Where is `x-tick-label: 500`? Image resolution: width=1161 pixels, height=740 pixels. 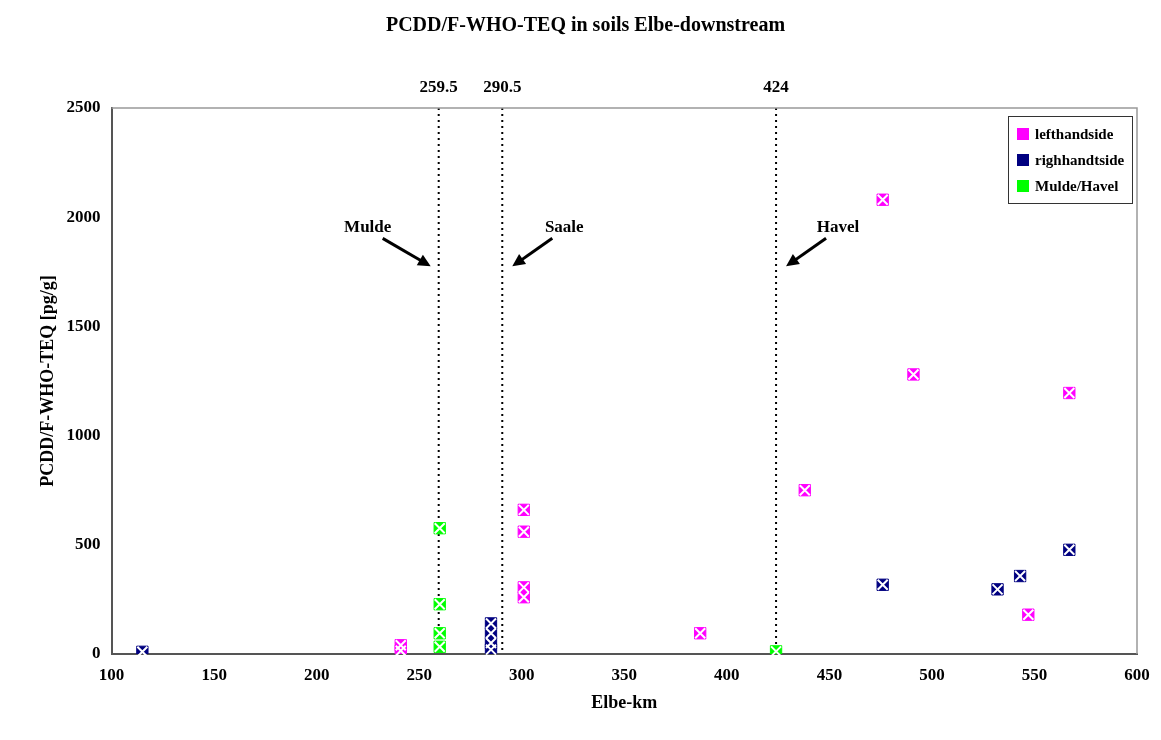 x-tick-label: 500 is located at coordinates (932, 674).